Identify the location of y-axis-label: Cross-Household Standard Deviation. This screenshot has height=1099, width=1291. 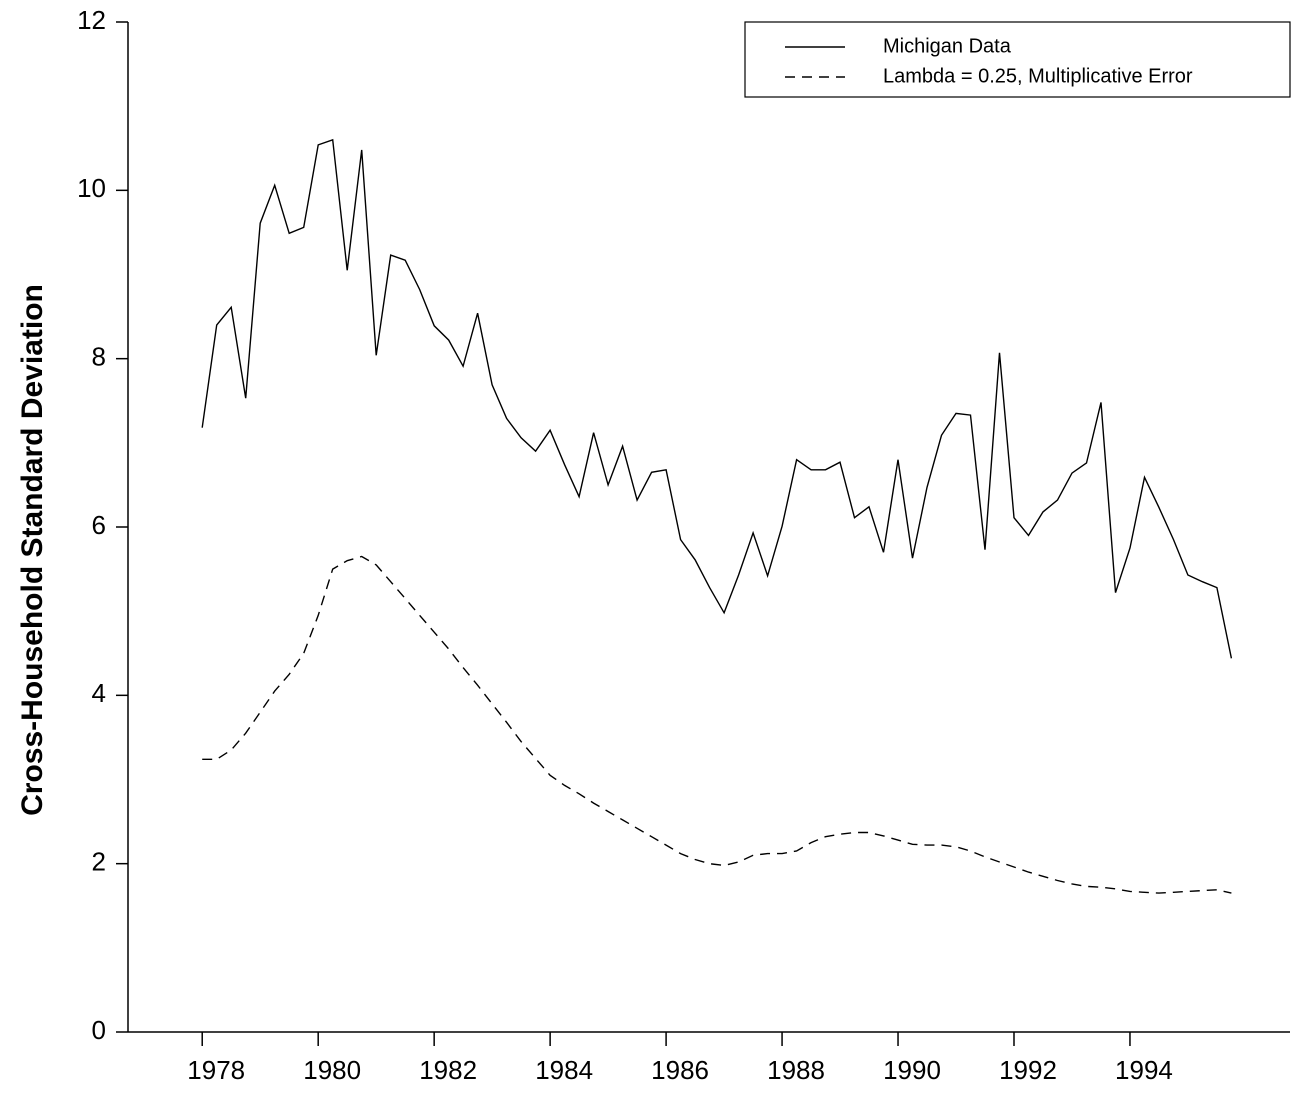
(32, 550).